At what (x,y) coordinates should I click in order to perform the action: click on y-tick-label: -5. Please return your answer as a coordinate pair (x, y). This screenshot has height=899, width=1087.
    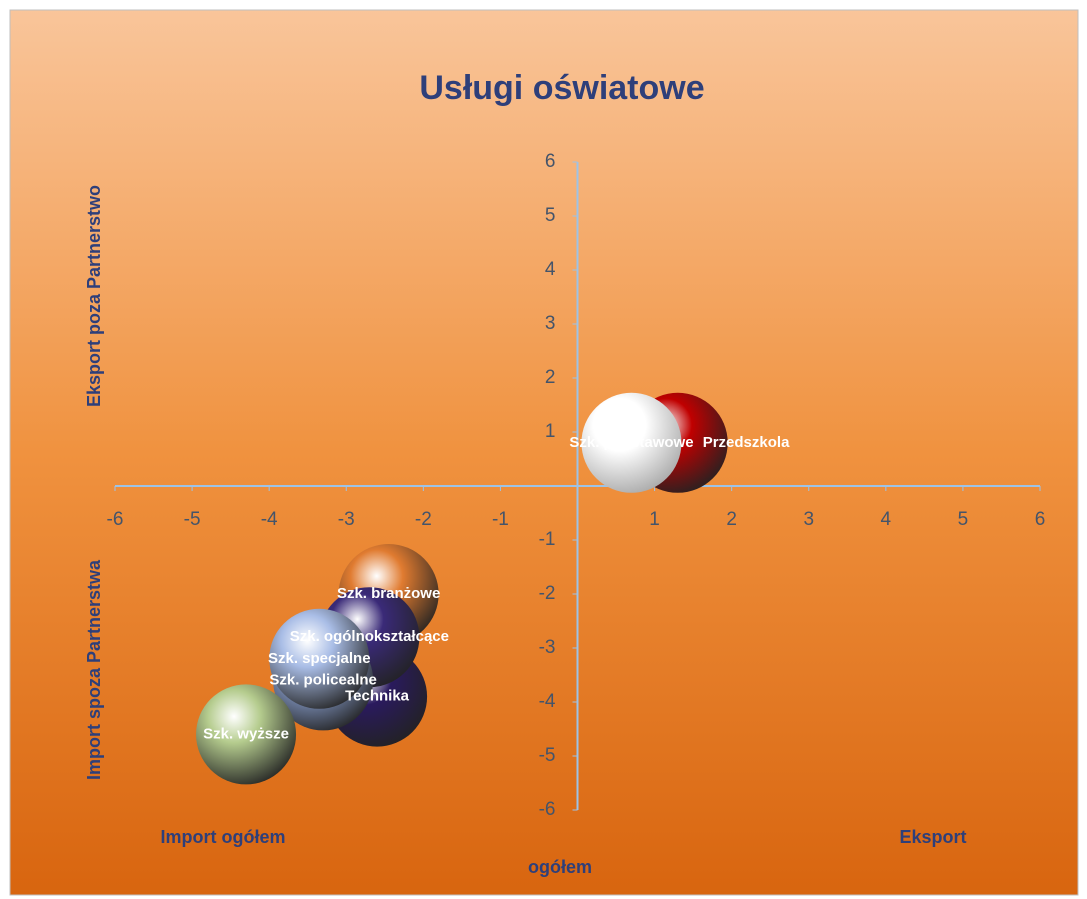
    Looking at the image, I should click on (547, 755).